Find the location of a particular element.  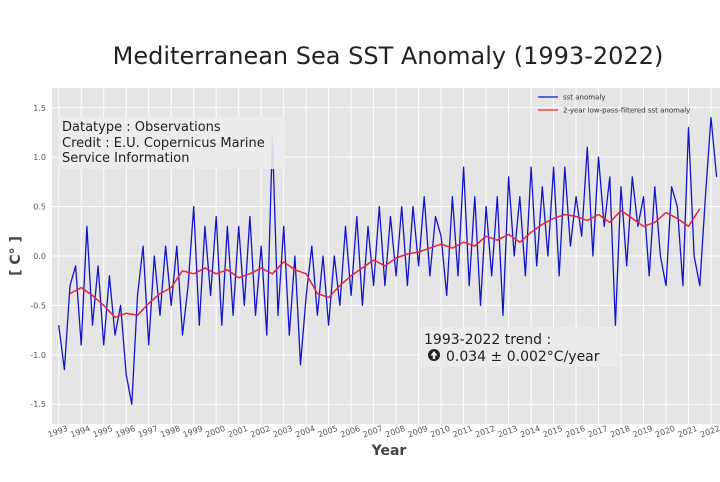

trend-box is located at coordinates (519, 347).